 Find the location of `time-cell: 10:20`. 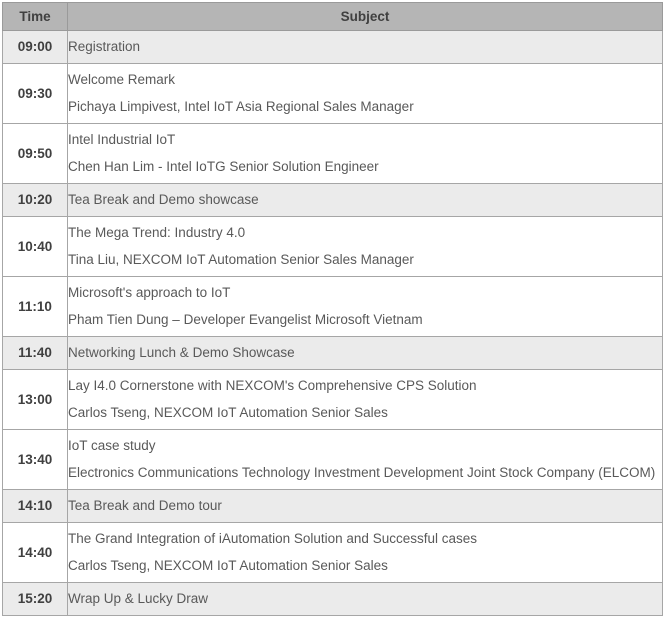

time-cell: 10:20 is located at coordinates (35, 200).